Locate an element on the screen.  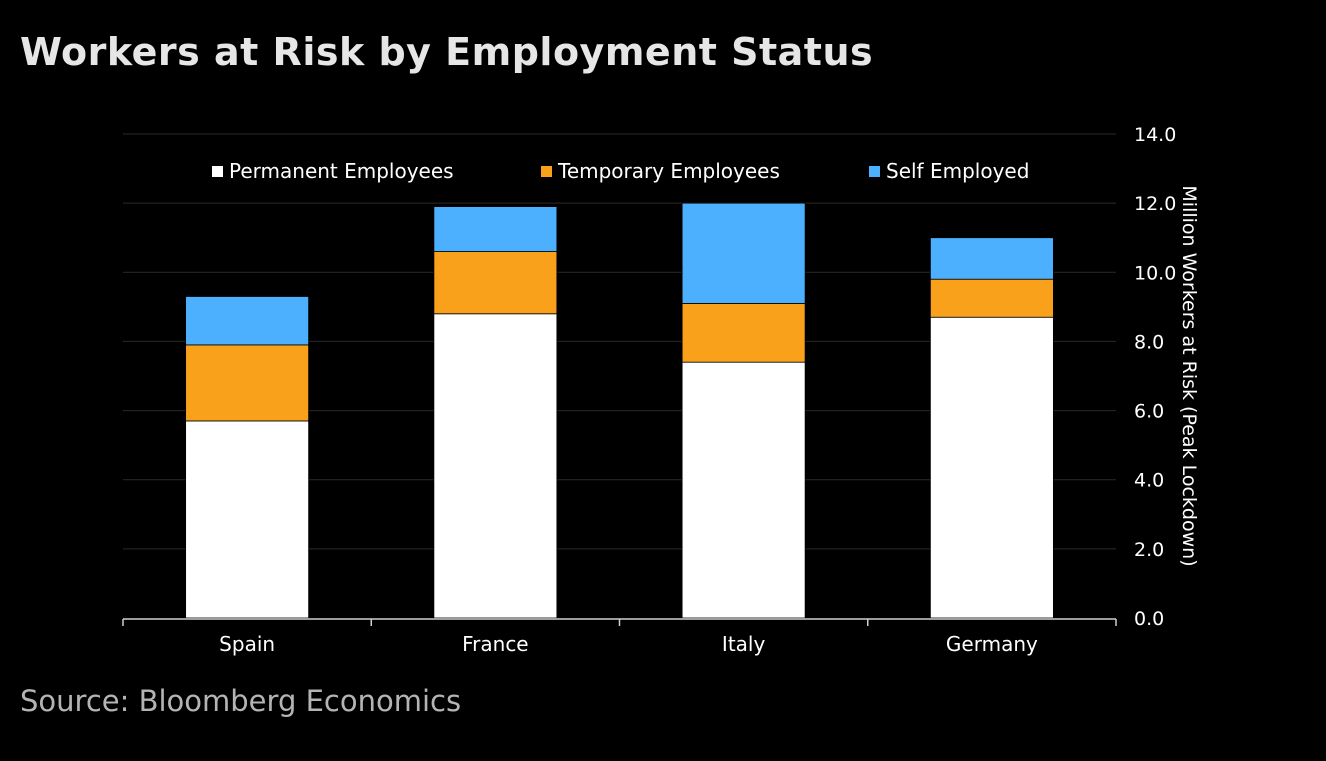
x-tick-label: Germany is located at coordinates (992, 644).